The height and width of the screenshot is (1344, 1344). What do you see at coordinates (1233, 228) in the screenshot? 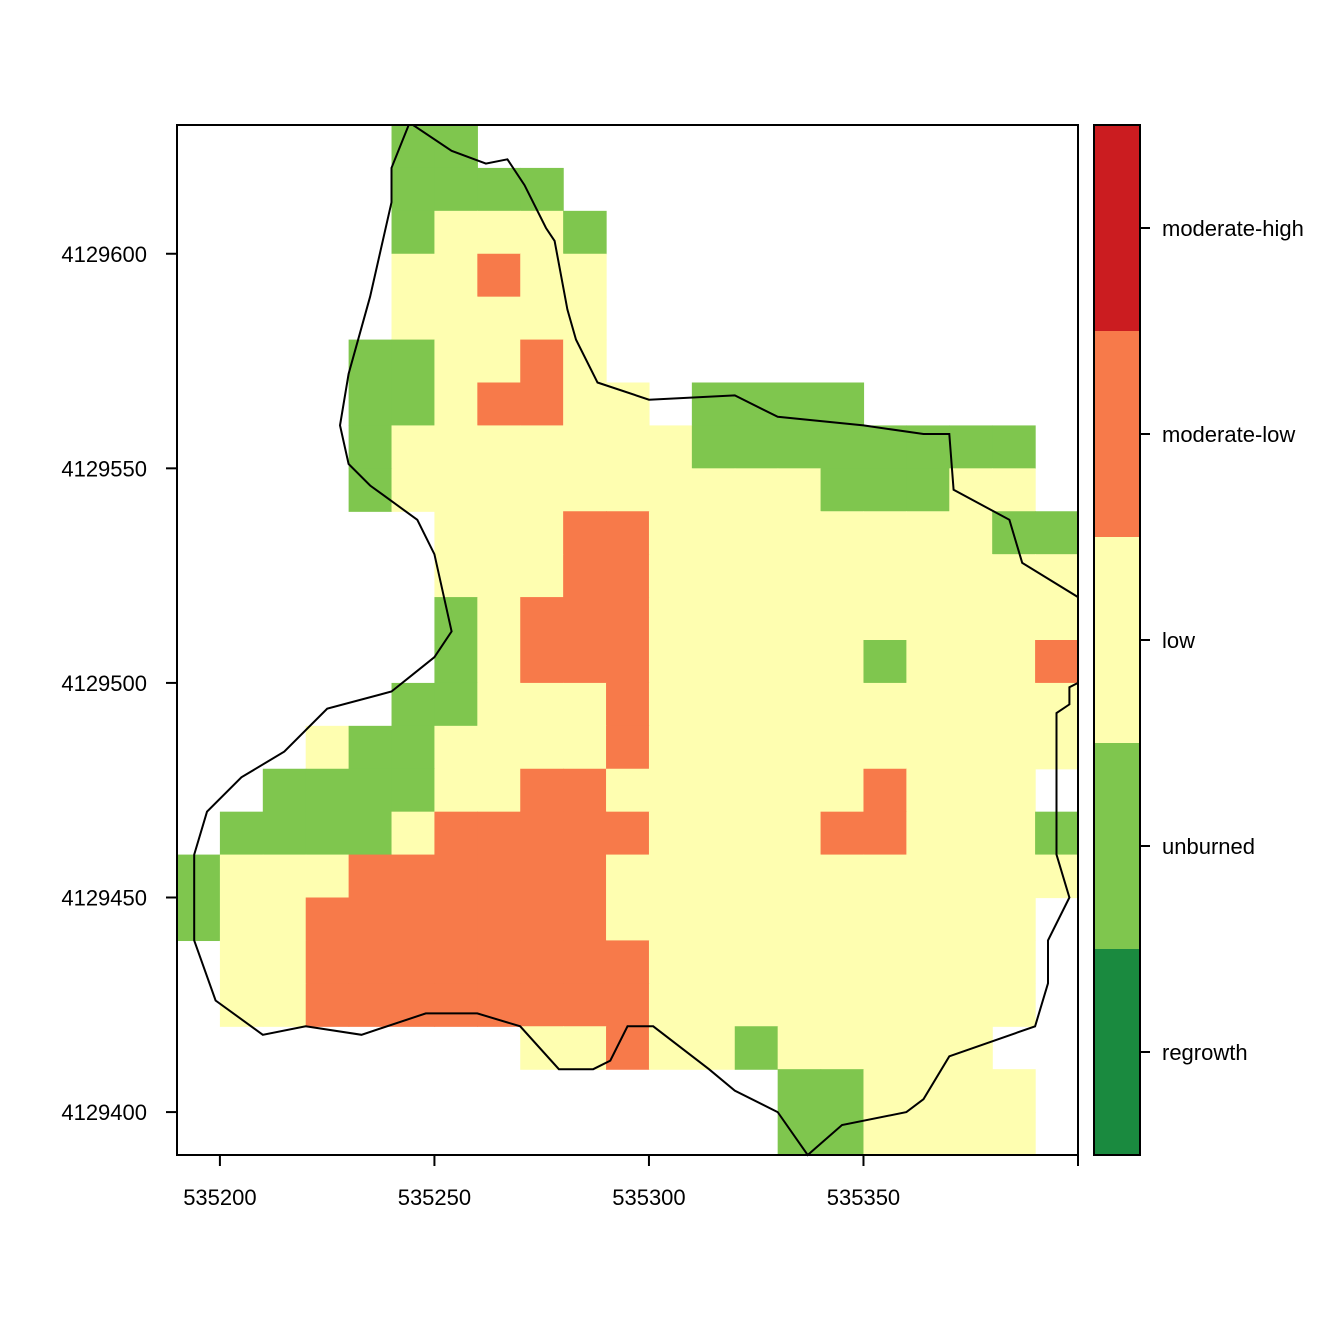
I see `legend-label-moderate-high: moderate-high` at bounding box center [1233, 228].